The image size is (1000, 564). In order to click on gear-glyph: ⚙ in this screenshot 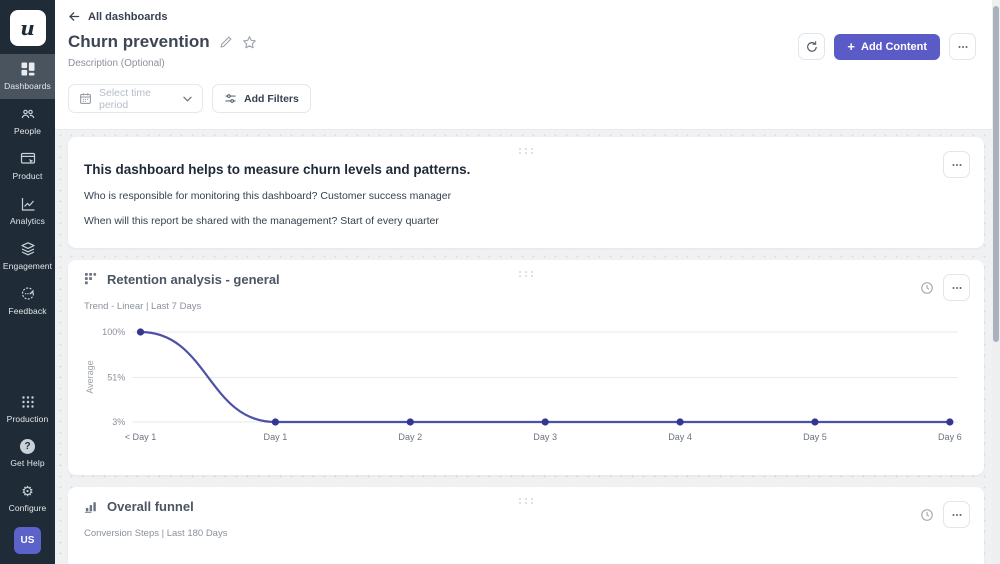, I will do `click(27, 491)`.